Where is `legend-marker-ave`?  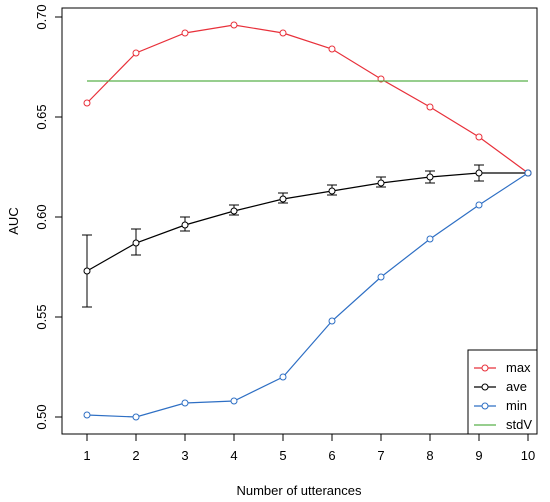 legend-marker-ave is located at coordinates (485, 387).